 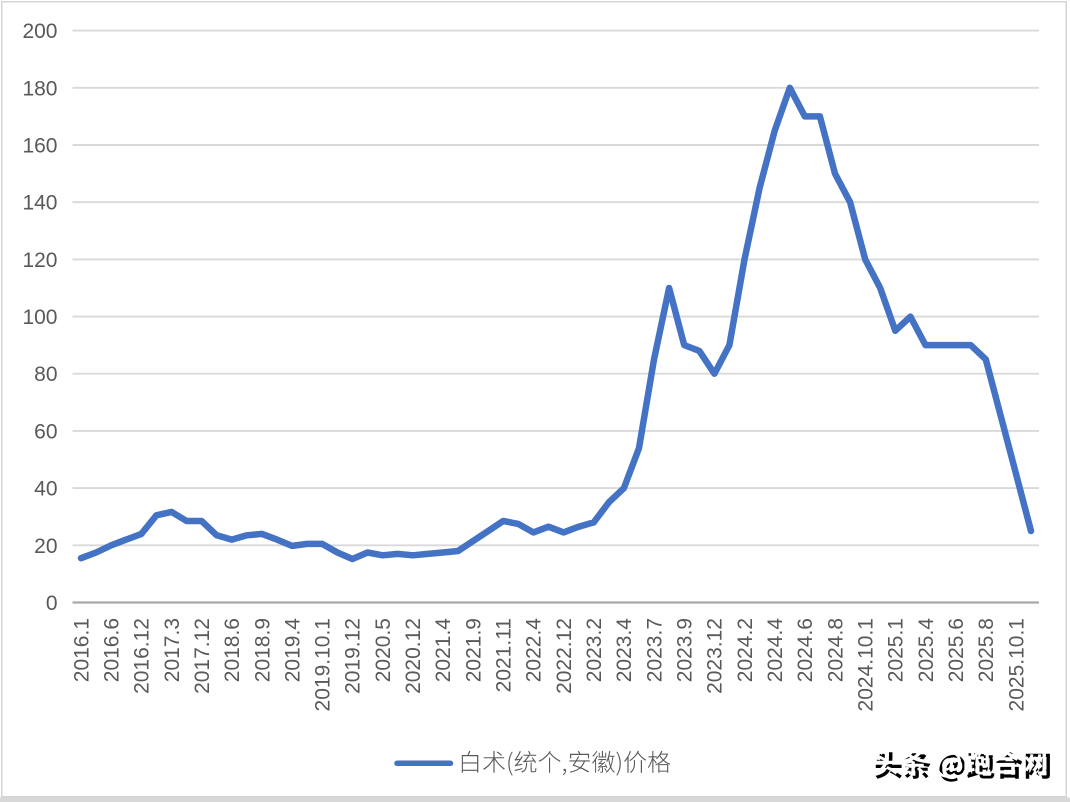 I want to click on svg-text: 40, so click(x=45, y=489).